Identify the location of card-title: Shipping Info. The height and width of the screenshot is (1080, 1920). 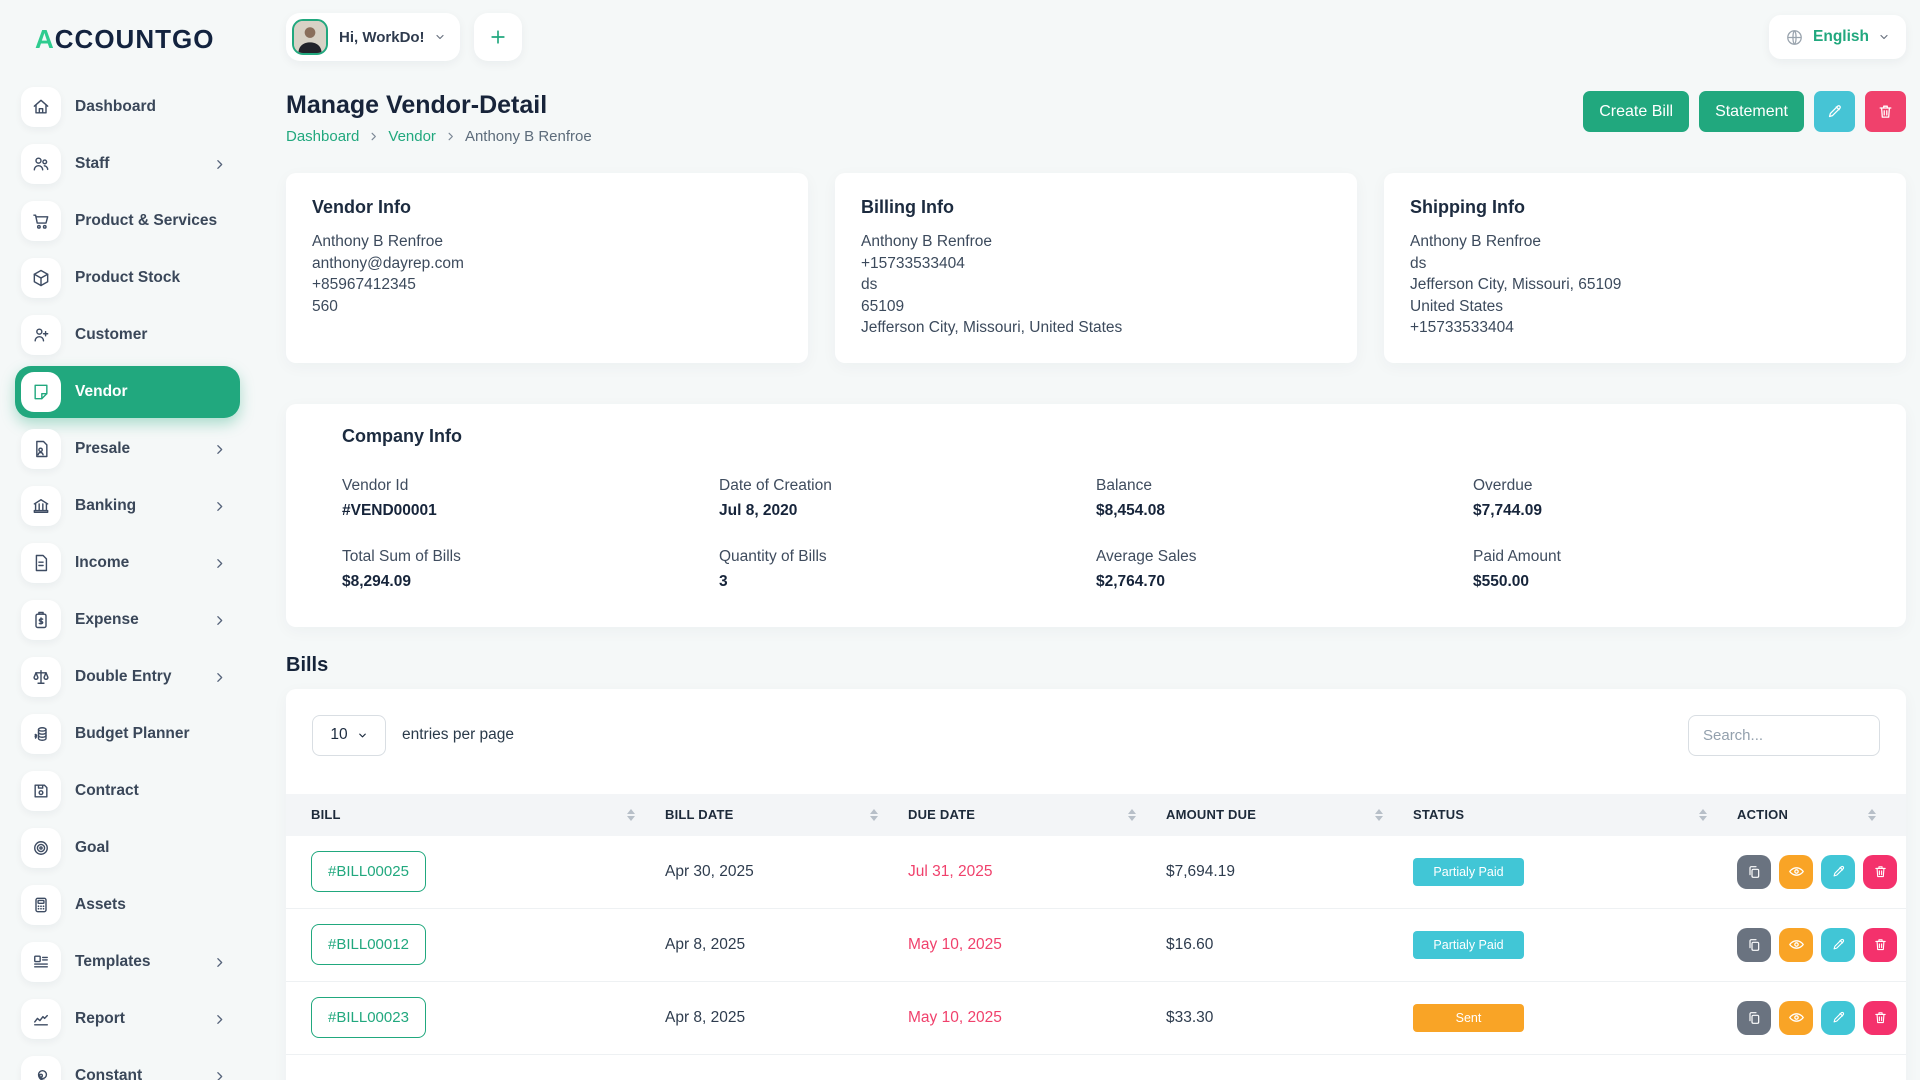
(1467, 207).